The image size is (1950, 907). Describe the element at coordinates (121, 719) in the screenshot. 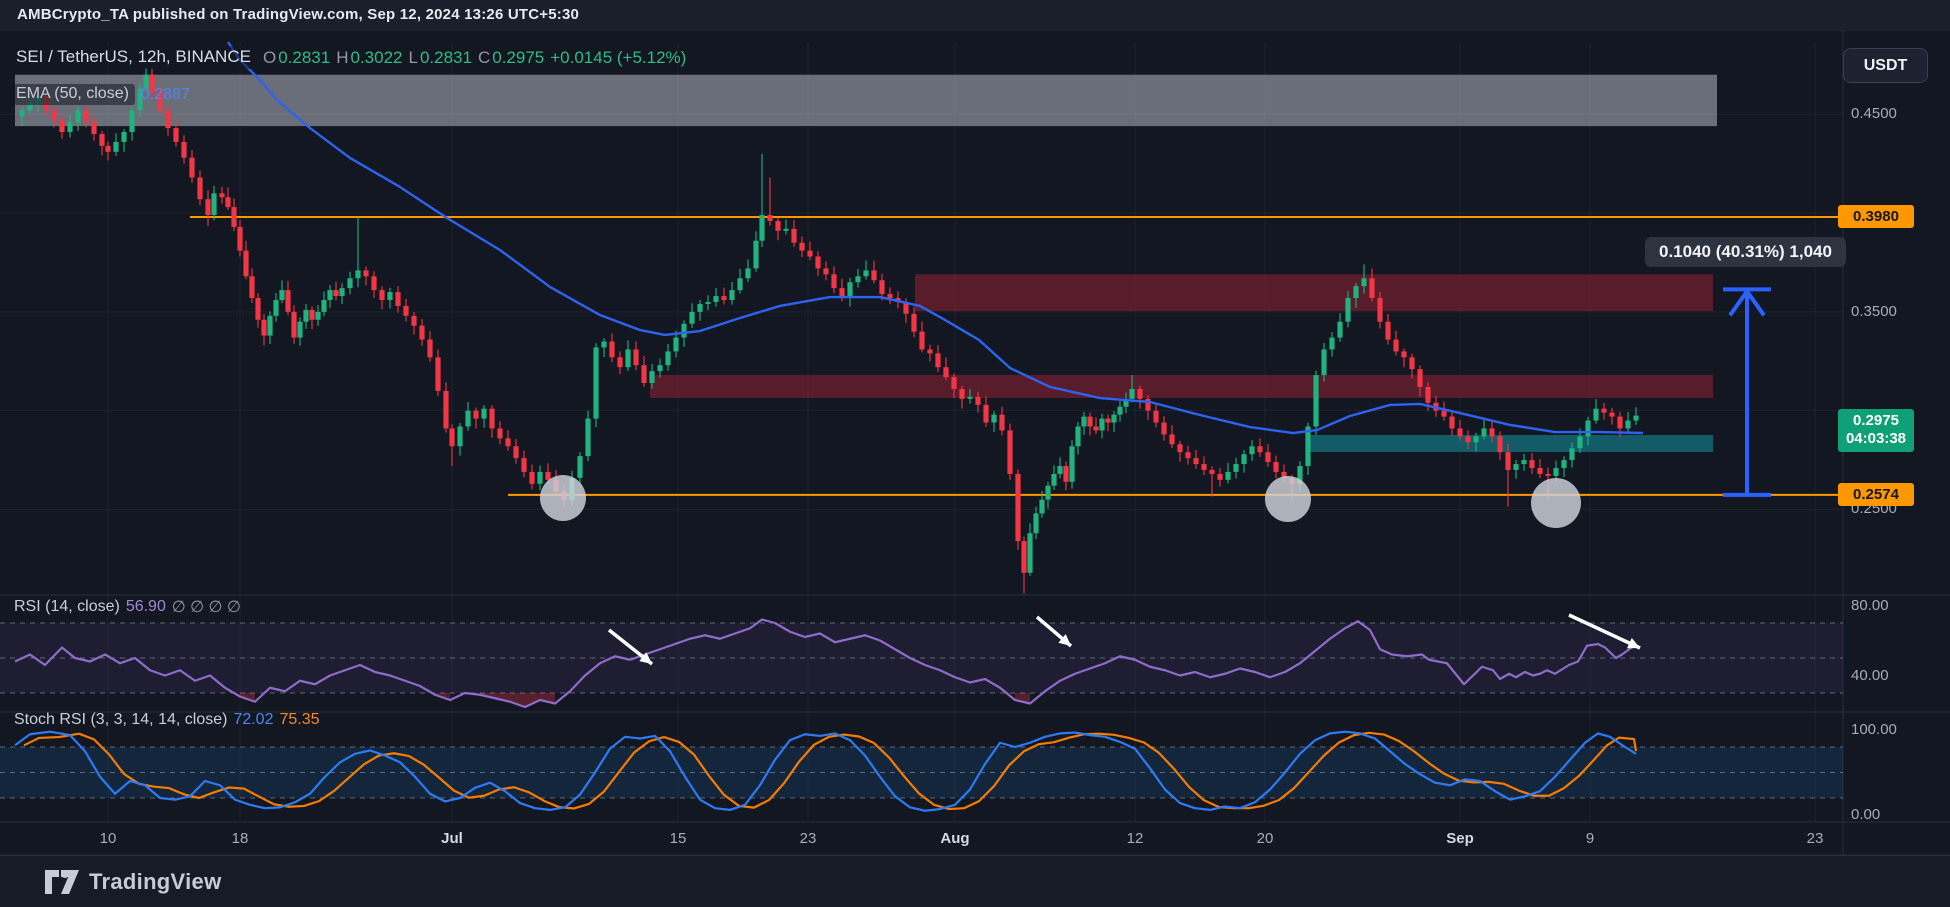

I see `stoch-label: Stoch RSI (3, 3, 14, 14, close)` at that location.